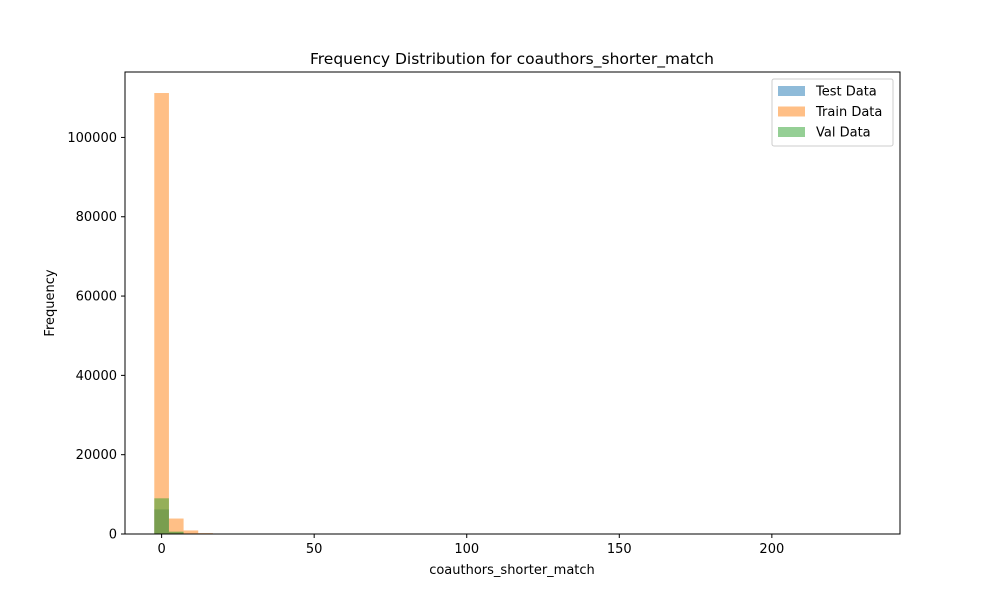  What do you see at coordinates (791, 111) in the screenshot?
I see `legend-swatch-train-data` at bounding box center [791, 111].